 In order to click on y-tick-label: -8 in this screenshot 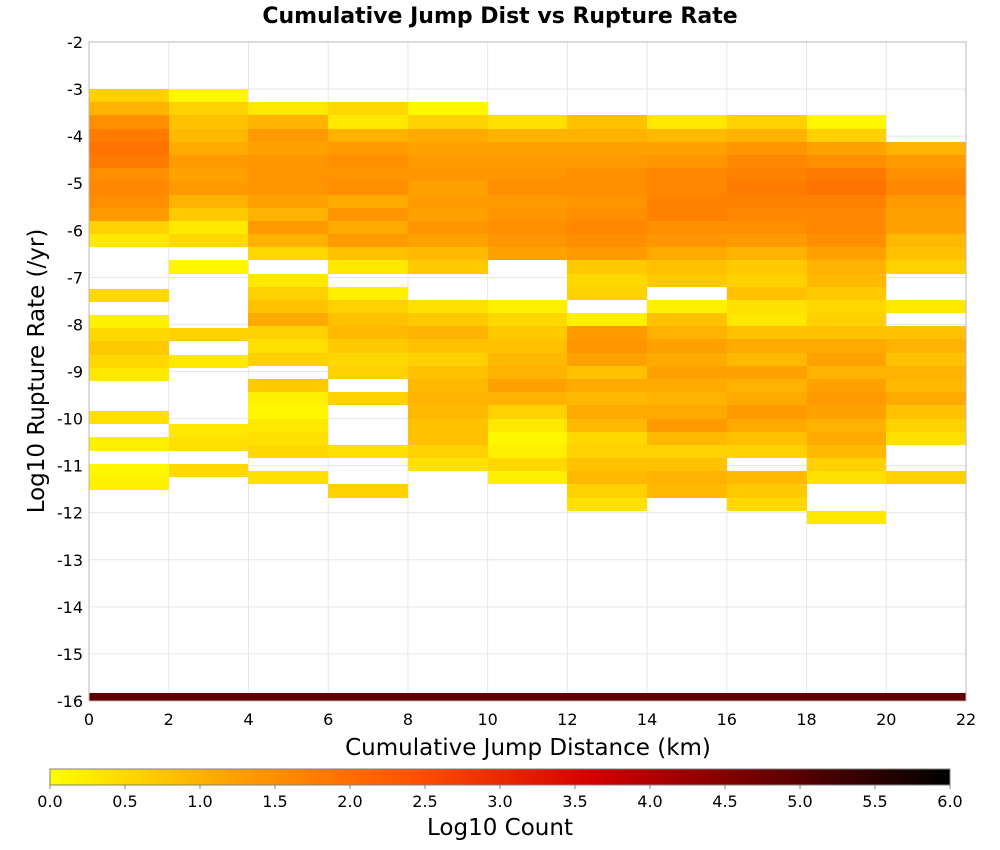, I will do `click(75, 324)`.